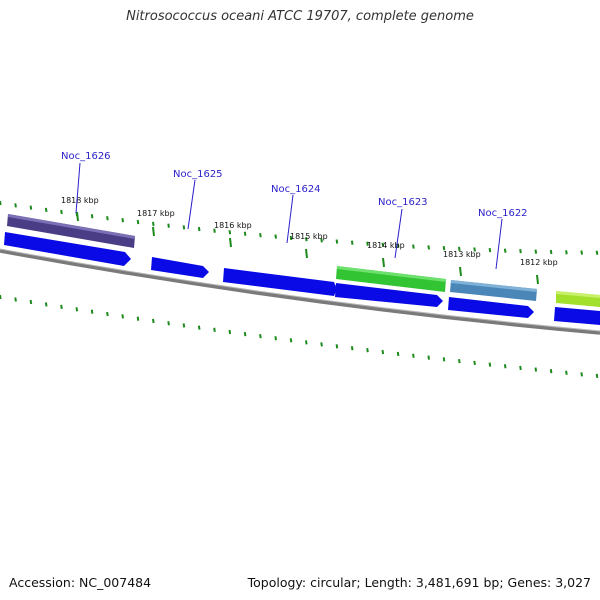 The width and height of the screenshot is (600, 600). I want to click on kbp-label-1813: 1813 kbp, so click(462, 254).